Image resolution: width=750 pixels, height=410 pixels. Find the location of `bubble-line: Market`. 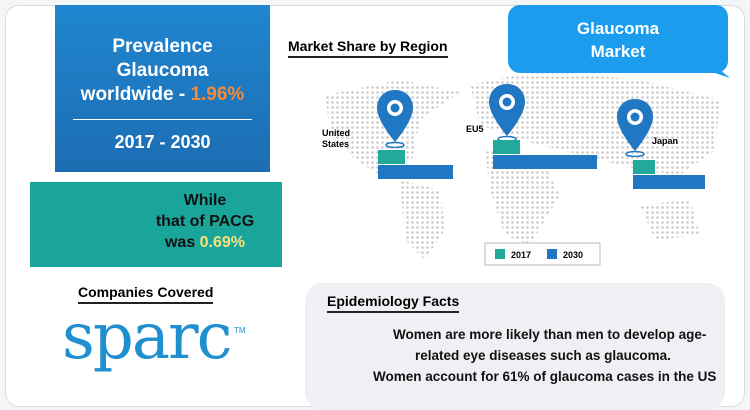

bubble-line: Market is located at coordinates (618, 51).